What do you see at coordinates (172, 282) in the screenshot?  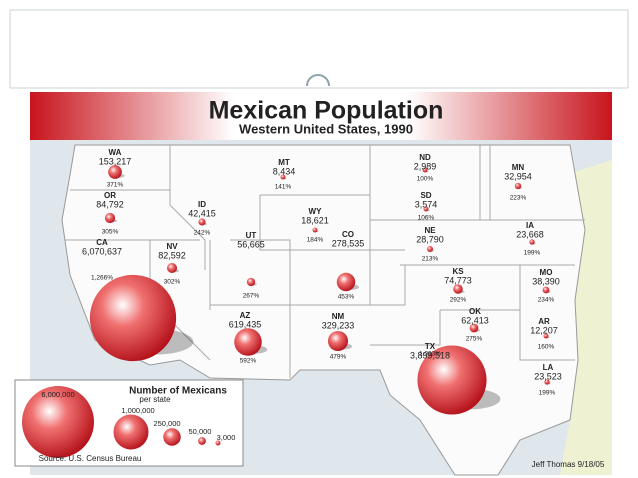 I see `state-growth: 302%` at bounding box center [172, 282].